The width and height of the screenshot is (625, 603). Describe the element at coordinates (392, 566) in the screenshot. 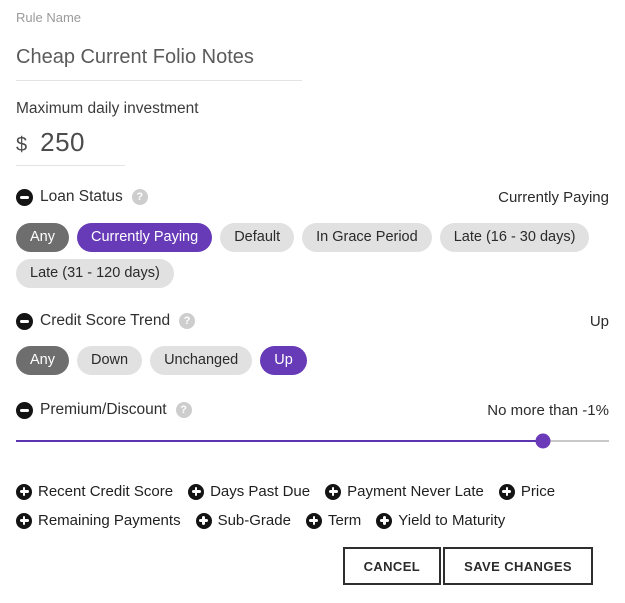

I see `cancel-button: CANCEL` at that location.